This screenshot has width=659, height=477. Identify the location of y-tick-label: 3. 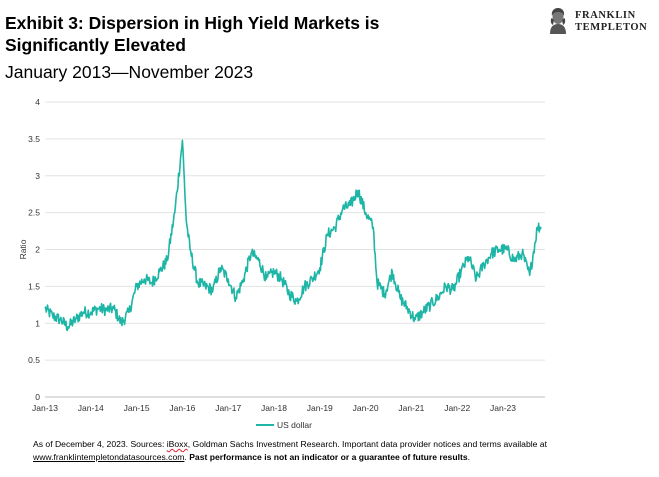
(37, 176).